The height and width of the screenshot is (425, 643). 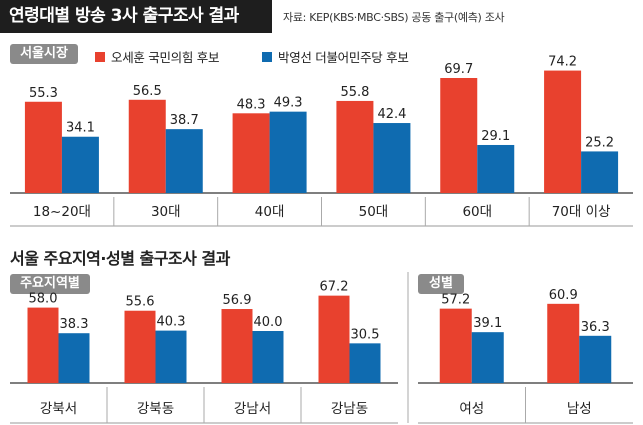 I want to click on age-value-label-park-0: 34.1, so click(x=80, y=128).